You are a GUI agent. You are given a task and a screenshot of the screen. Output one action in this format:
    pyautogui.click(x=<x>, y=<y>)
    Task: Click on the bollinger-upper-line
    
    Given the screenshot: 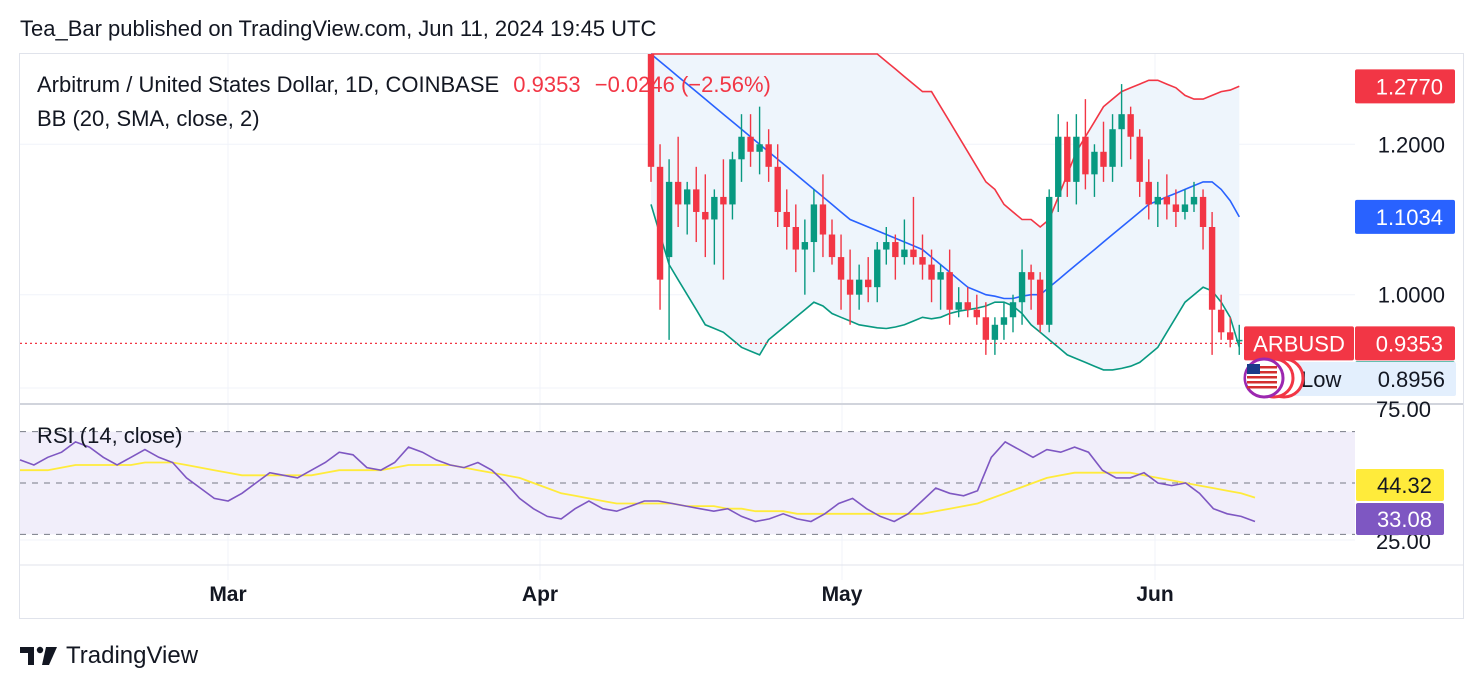 What is the action you would take?
    pyautogui.click(x=945, y=141)
    